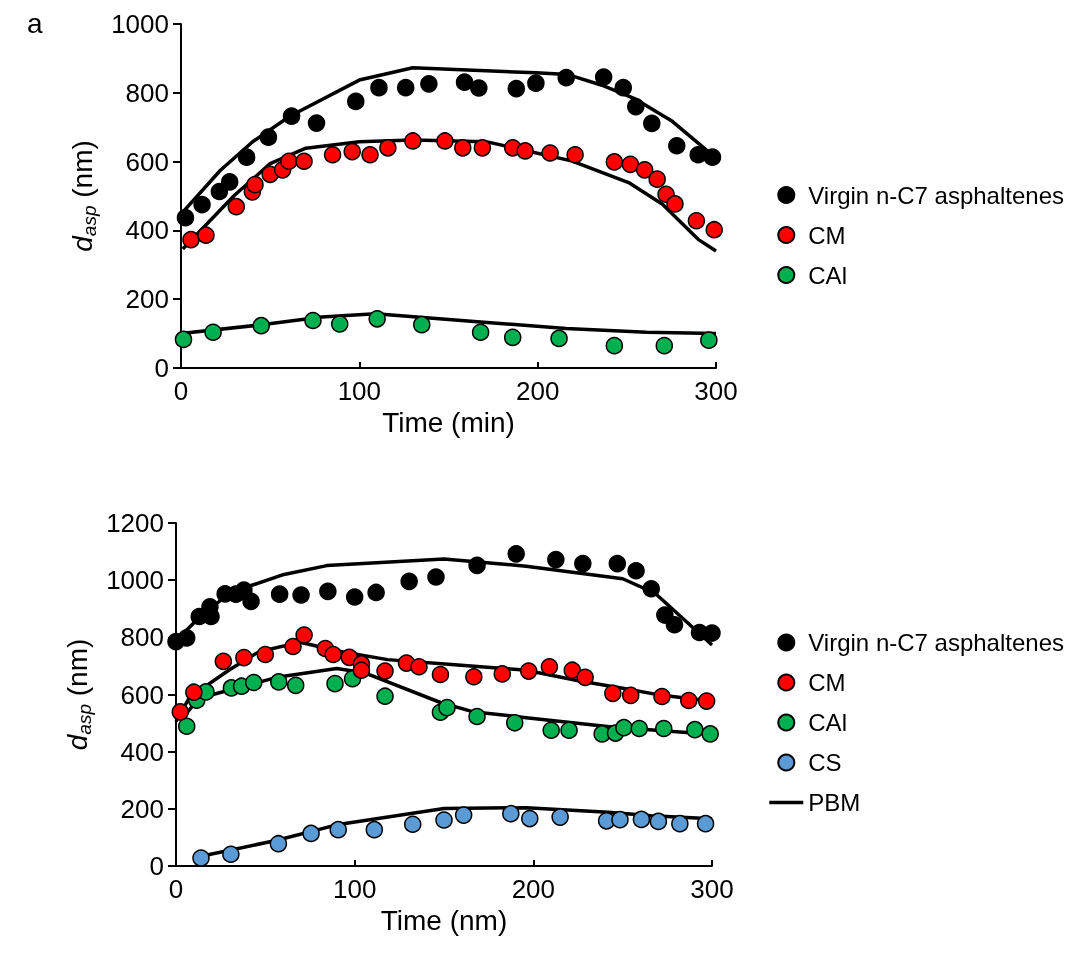 This screenshot has height=965, width=1079. I want to click on x-axis-title: Time (nm), so click(444, 921).